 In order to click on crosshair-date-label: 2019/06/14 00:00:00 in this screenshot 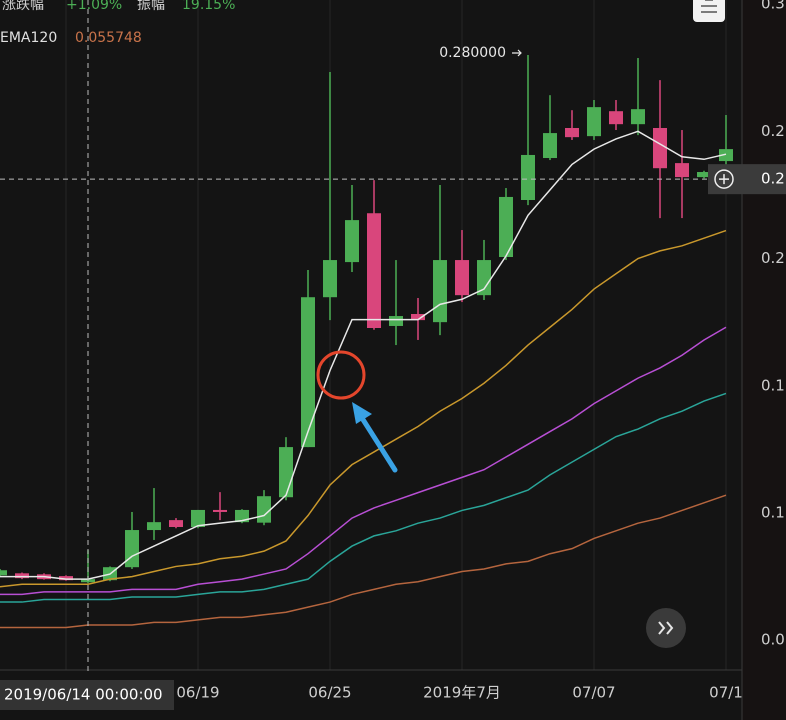, I will do `click(83, 695)`.